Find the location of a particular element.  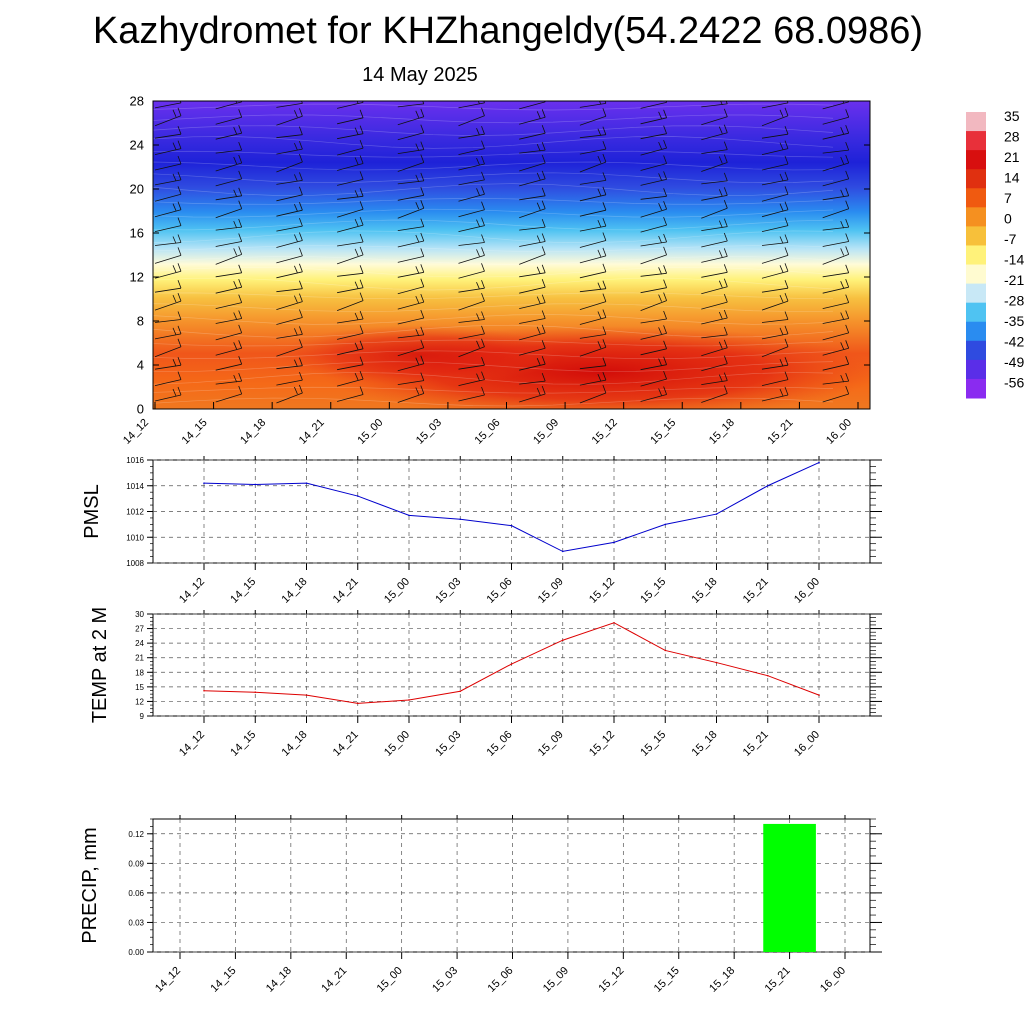

x-tick-label: 15_18 is located at coordinates (722, 980).